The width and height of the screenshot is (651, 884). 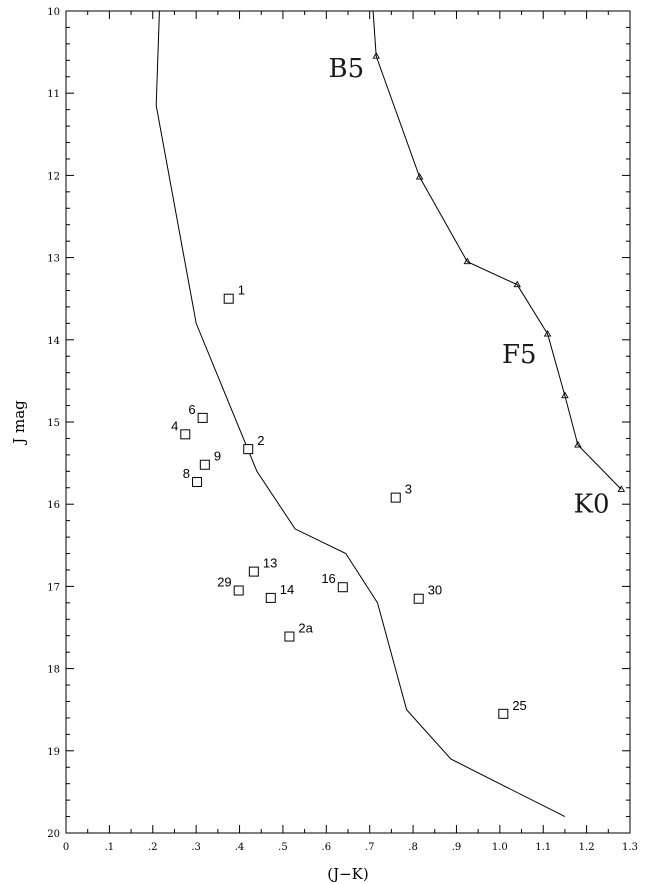 What do you see at coordinates (110, 847) in the screenshot?
I see `x-tick-label: .1` at bounding box center [110, 847].